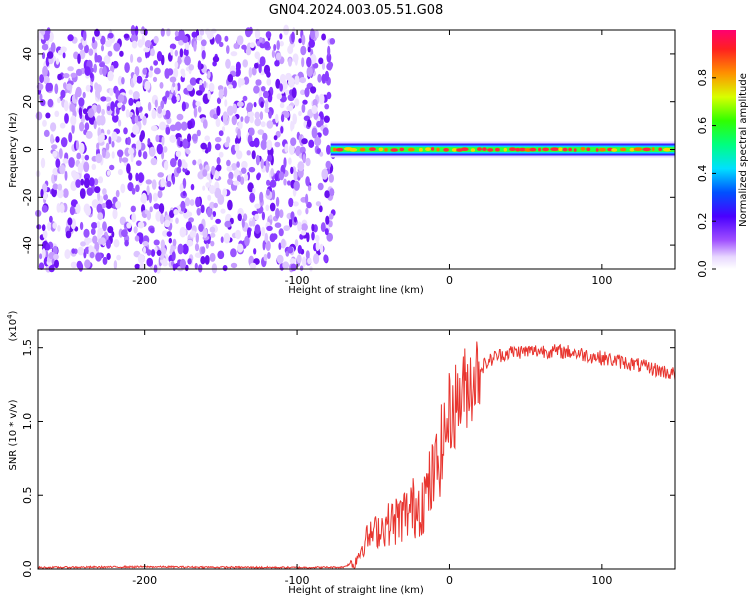 The width and height of the screenshot is (750, 600). I want to click on snr-ylabel: SNR (10 * v/v), so click(13, 434).